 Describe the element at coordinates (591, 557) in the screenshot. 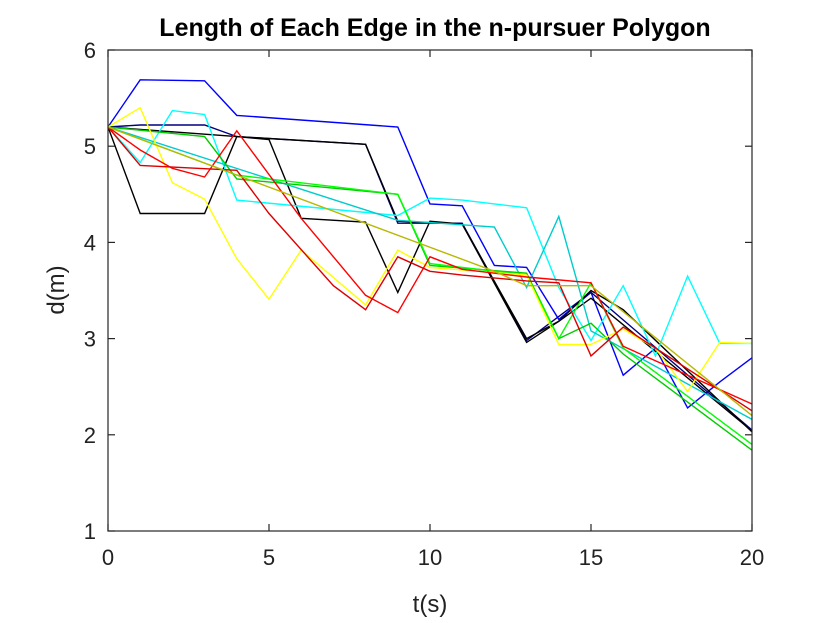

I see `x-tick-label: 15` at that location.